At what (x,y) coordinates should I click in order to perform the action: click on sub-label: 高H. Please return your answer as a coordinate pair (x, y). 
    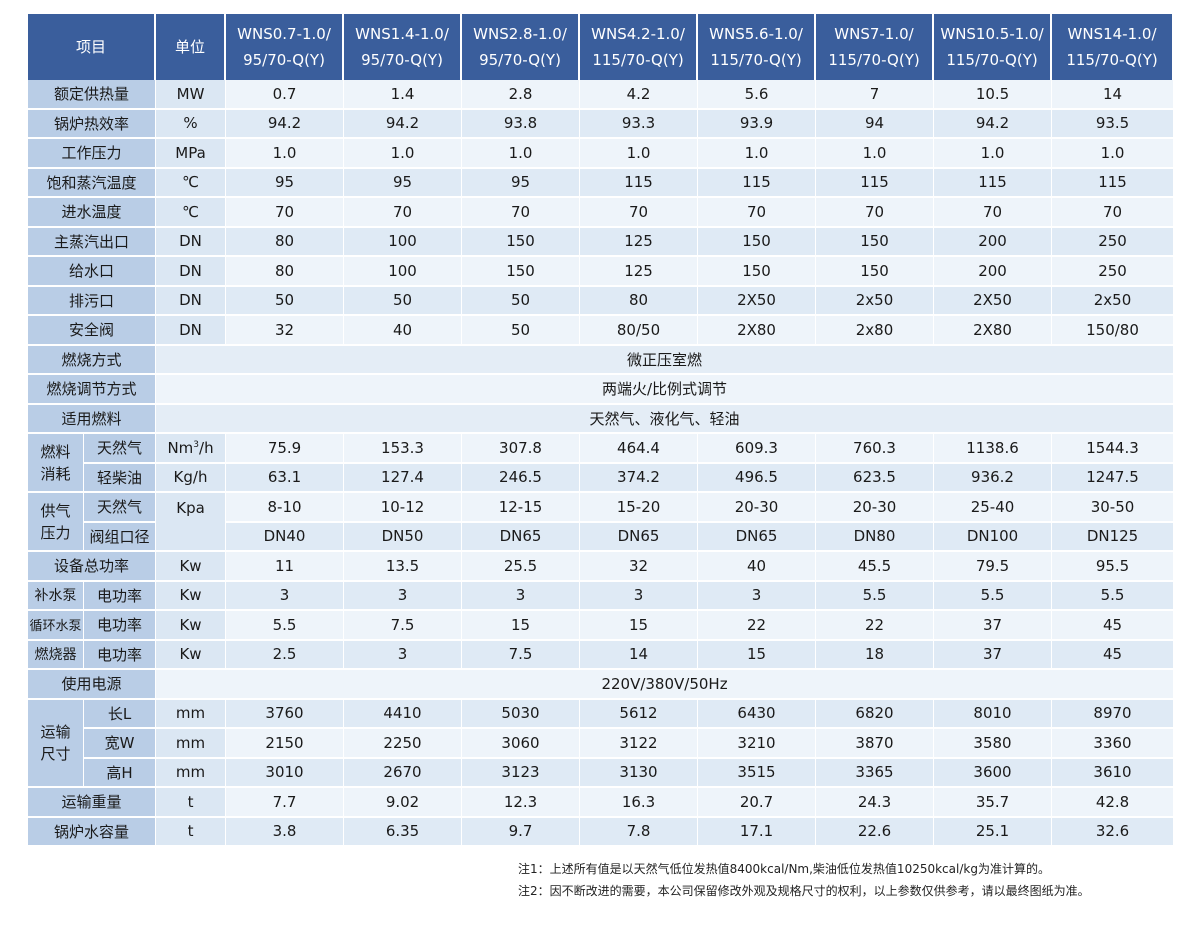
    Looking at the image, I should click on (120, 773).